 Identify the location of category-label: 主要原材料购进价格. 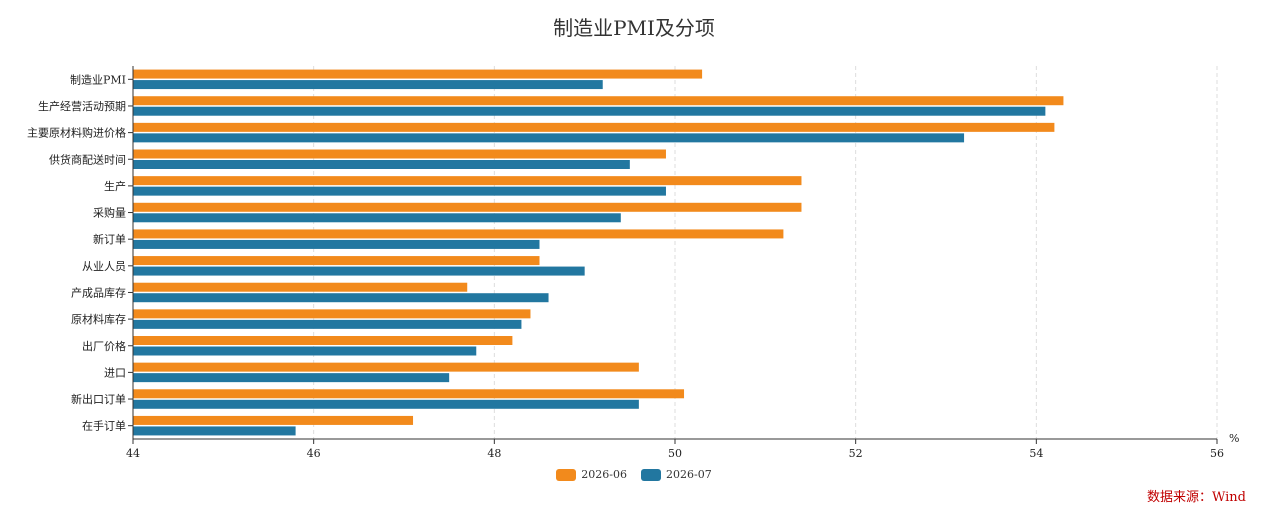
(76, 133).